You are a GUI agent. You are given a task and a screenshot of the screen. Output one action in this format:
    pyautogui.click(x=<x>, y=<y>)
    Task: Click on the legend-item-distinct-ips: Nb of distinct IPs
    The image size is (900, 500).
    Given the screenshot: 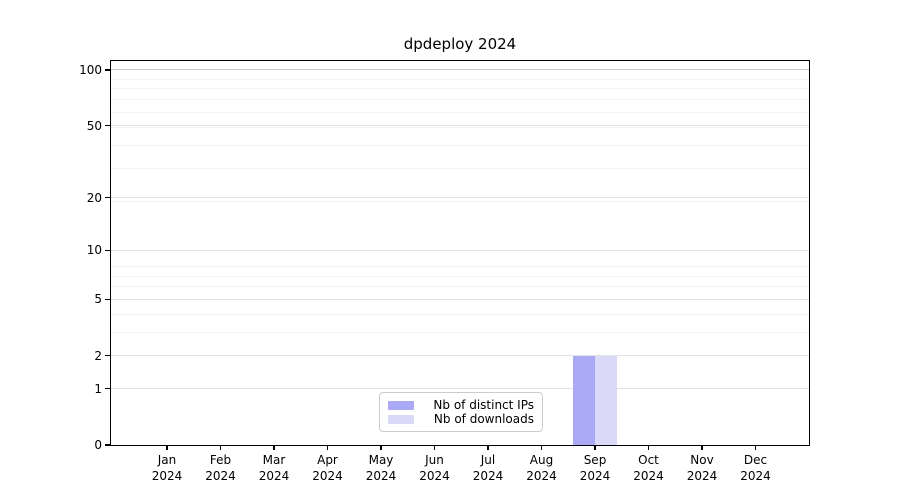 What is the action you would take?
    pyautogui.click(x=461, y=405)
    